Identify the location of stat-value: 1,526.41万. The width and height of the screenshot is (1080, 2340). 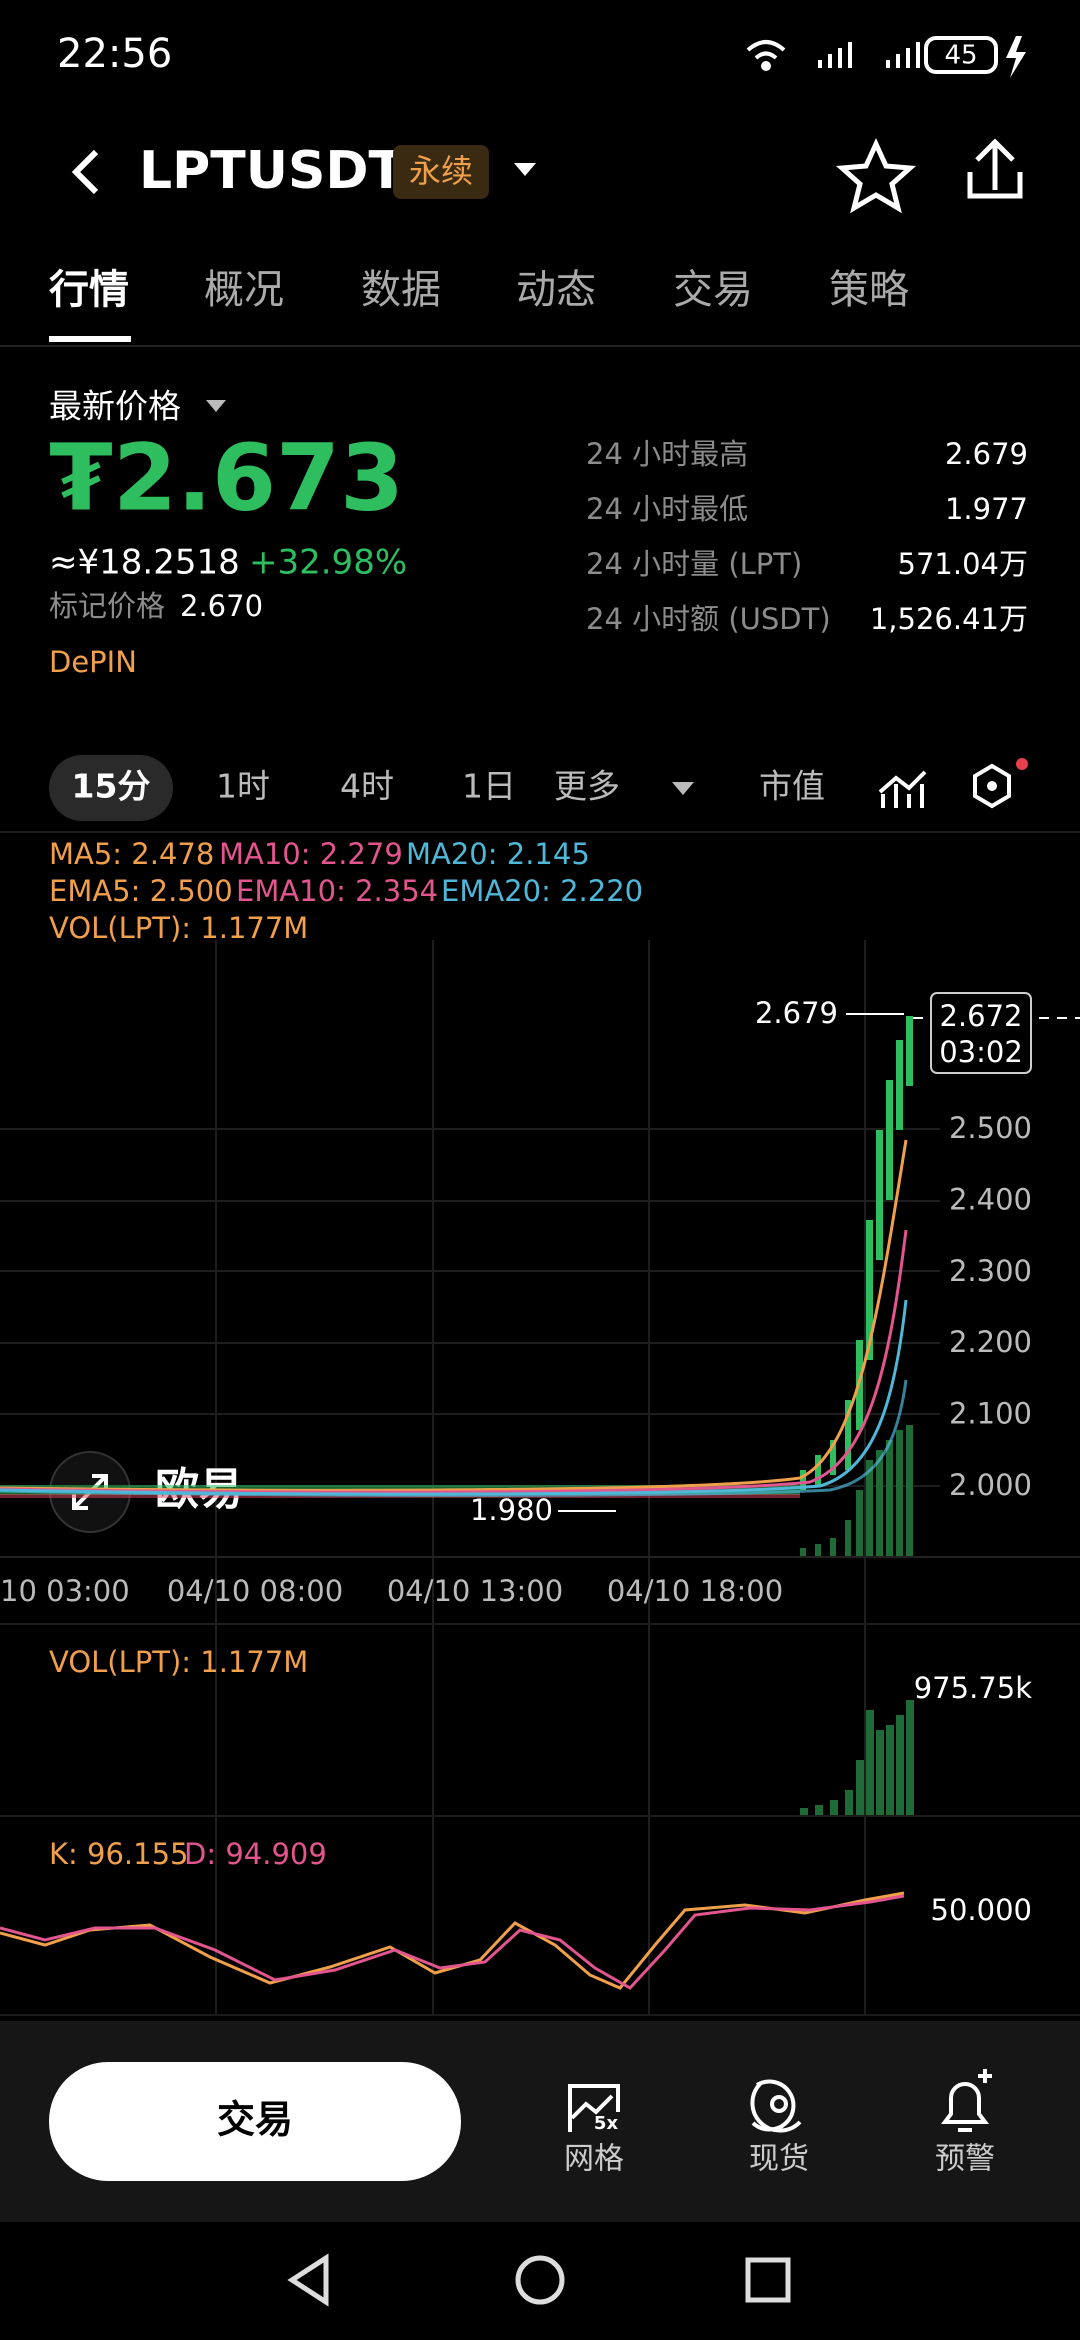
(949, 619).